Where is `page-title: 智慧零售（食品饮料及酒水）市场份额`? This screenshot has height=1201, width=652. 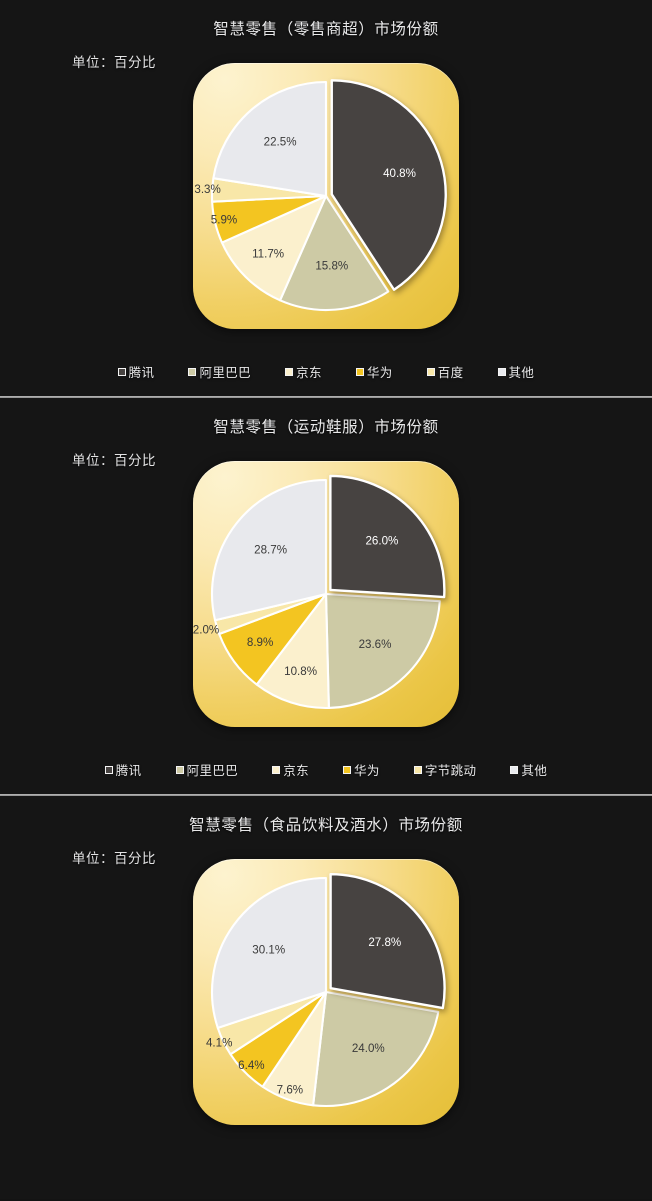 page-title: 智慧零售（食品饮料及酒水）市场份额 is located at coordinates (326, 825).